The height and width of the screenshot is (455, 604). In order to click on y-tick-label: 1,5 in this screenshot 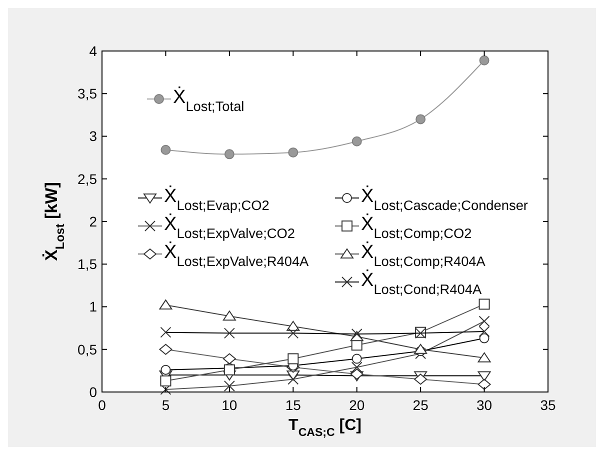, I will do `click(88, 264)`.